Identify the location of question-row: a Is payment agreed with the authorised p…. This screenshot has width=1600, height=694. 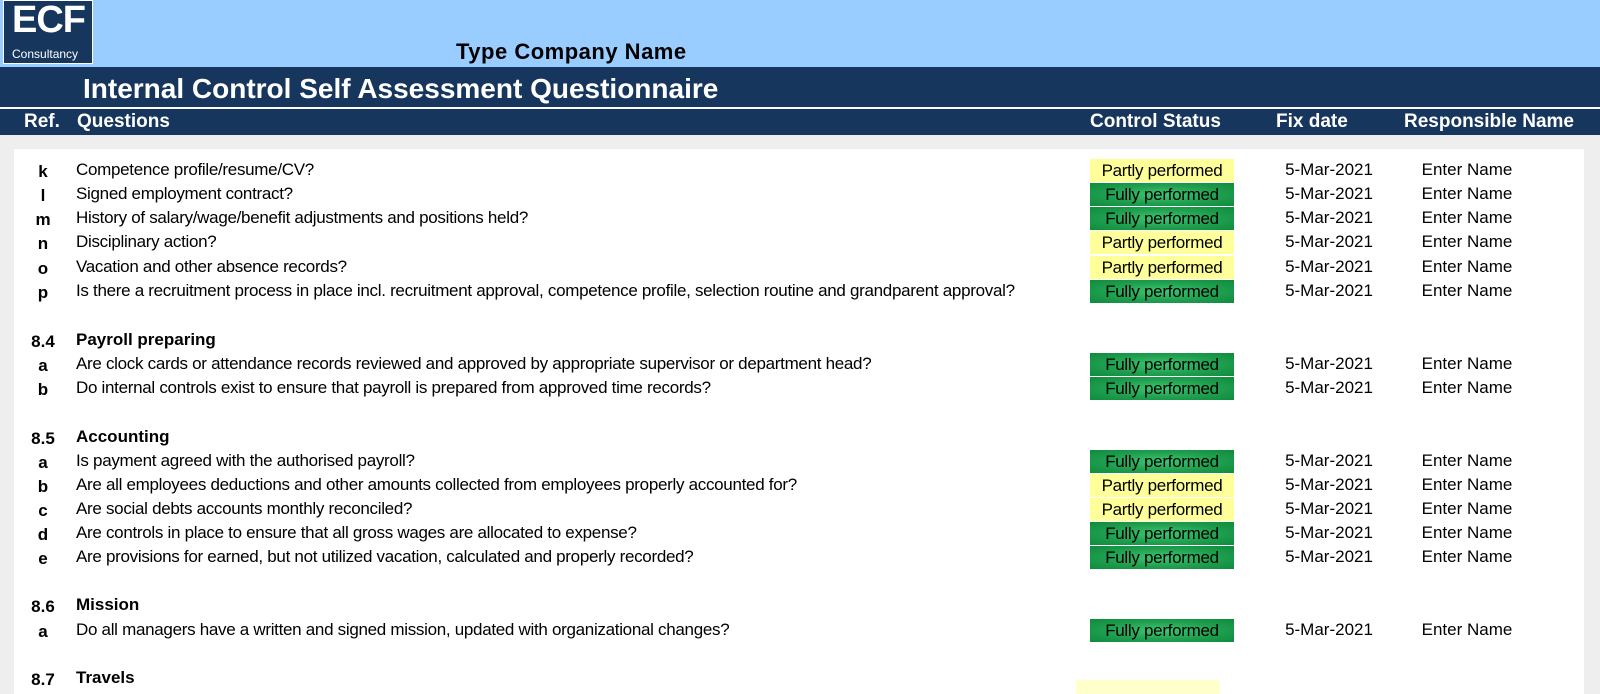
(799, 462).